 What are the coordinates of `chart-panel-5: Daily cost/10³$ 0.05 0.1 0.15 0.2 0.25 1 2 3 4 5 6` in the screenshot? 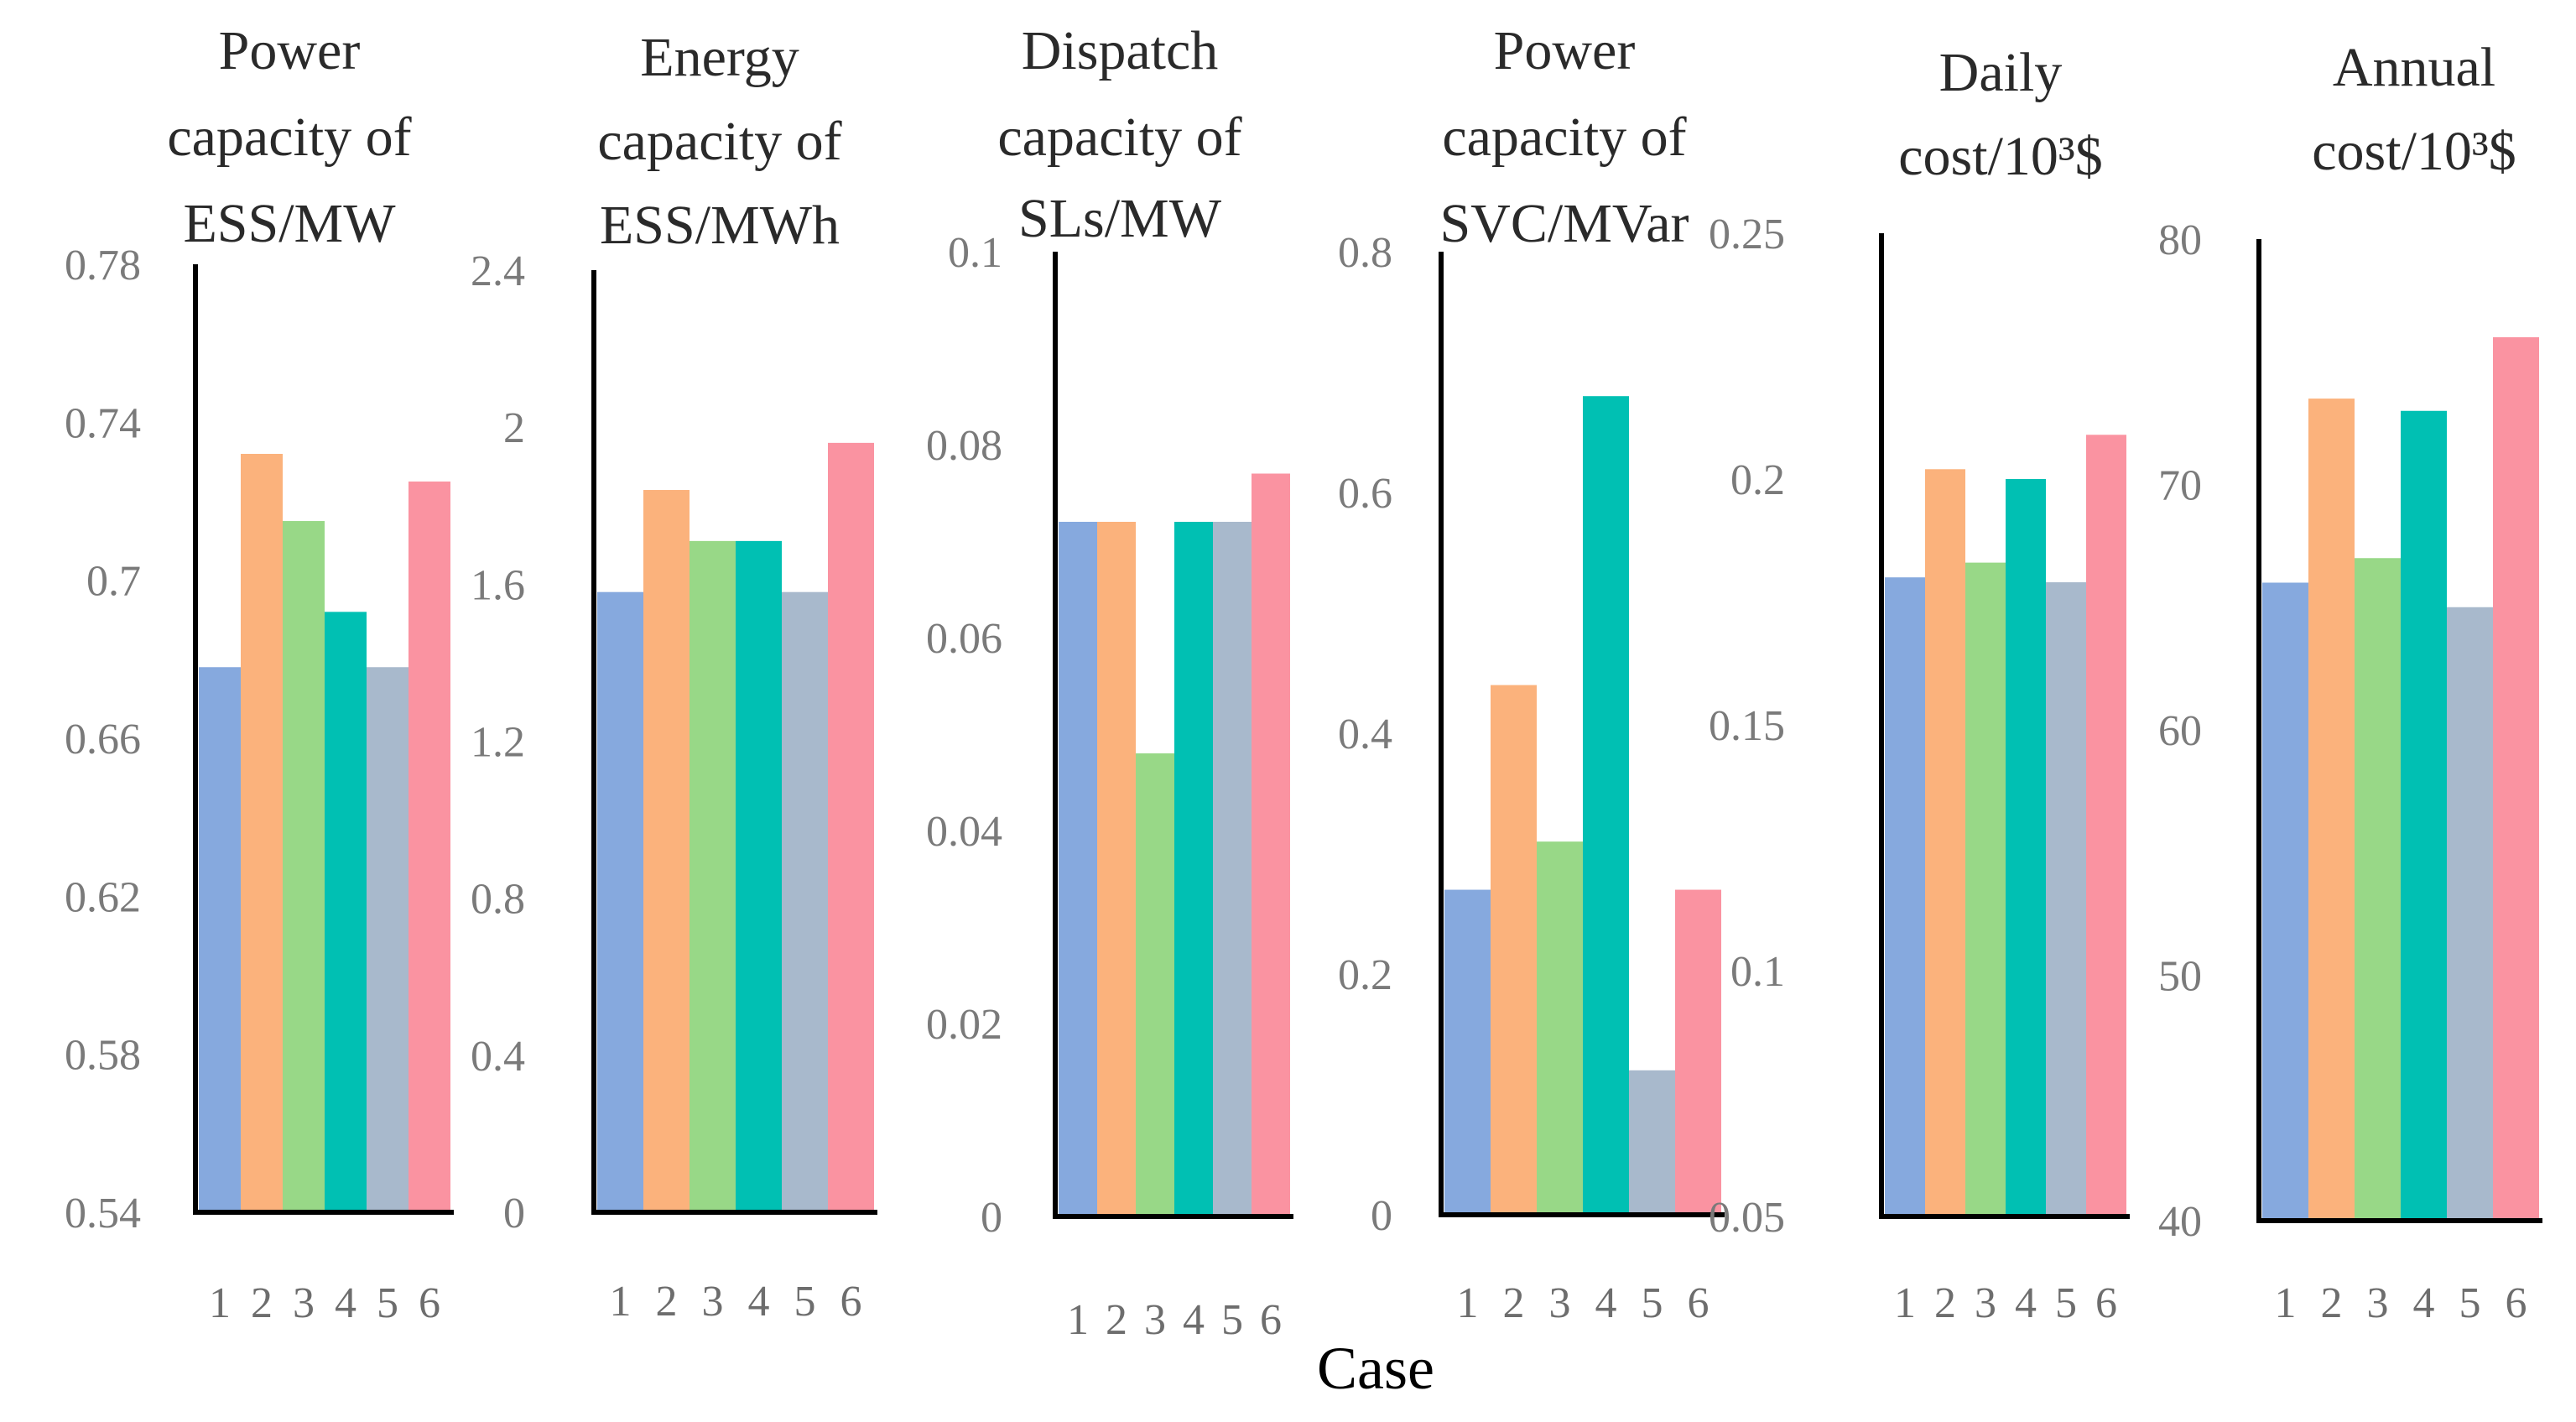 It's located at (1919, 684).